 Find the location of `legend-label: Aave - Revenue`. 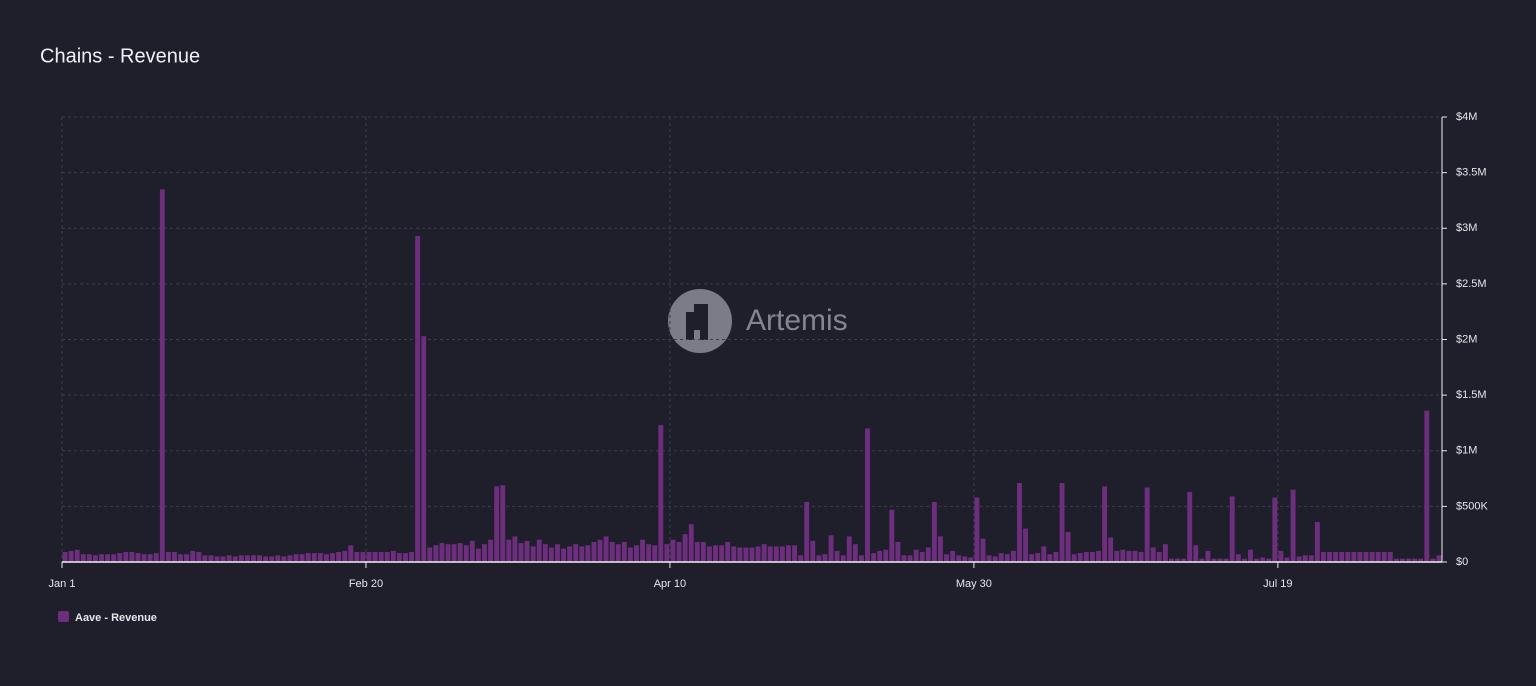

legend-label: Aave - Revenue is located at coordinates (116, 618).